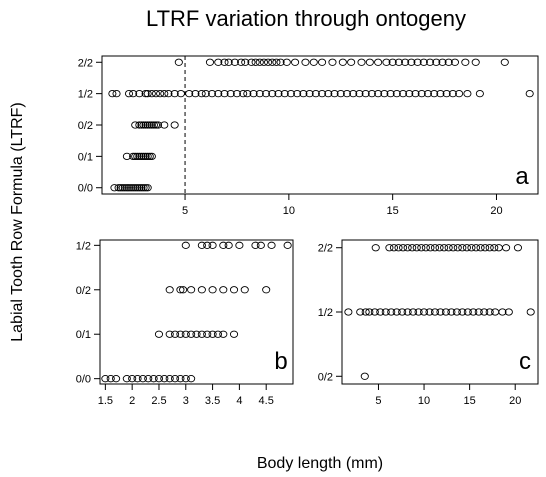 This screenshot has width=546, height=477. What do you see at coordinates (280, 361) in the screenshot?
I see `panel-letter-b: b` at bounding box center [280, 361].